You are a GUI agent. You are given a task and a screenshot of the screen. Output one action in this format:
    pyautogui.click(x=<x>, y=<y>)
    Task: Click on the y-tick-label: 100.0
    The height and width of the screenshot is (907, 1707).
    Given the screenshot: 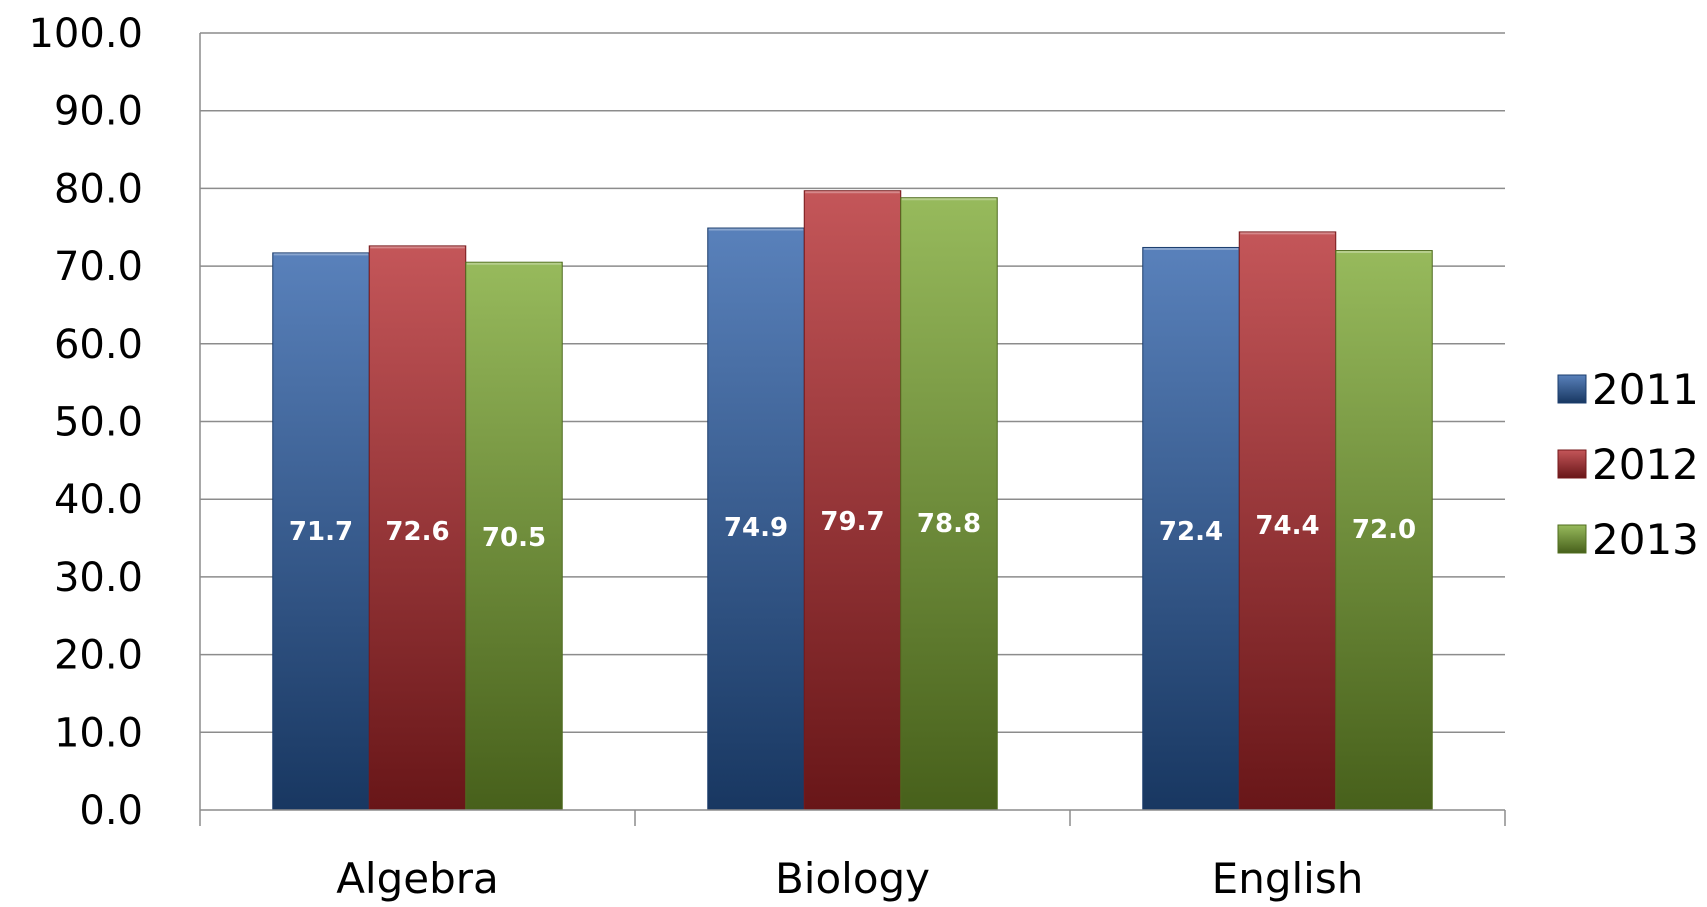 What is the action you would take?
    pyautogui.click(x=85, y=34)
    